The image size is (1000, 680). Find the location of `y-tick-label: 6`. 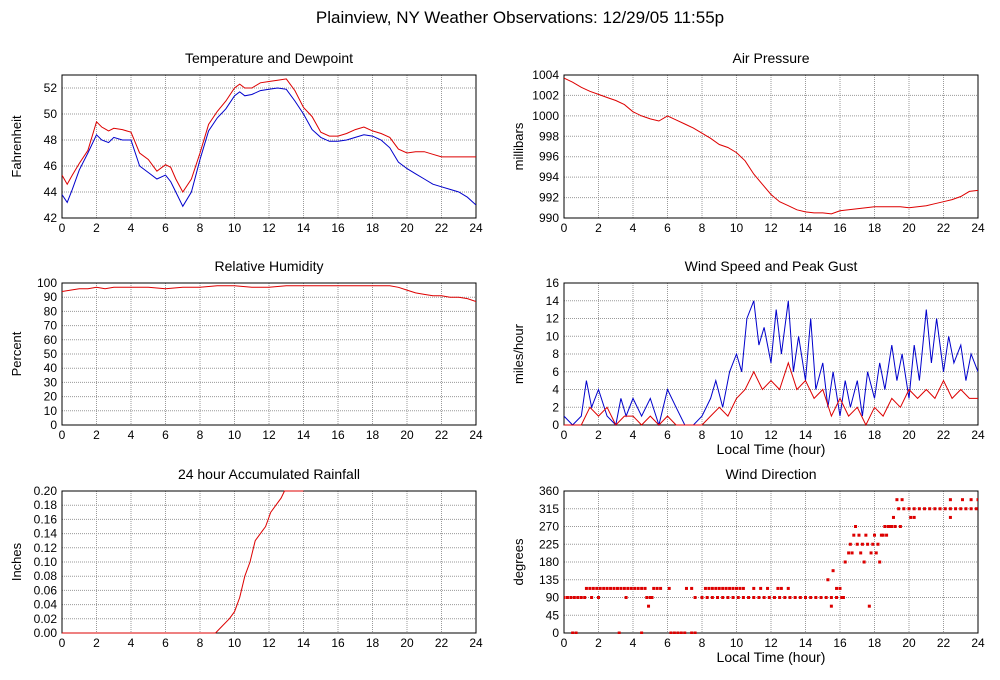

y-tick-label: 6 is located at coordinates (555, 372).